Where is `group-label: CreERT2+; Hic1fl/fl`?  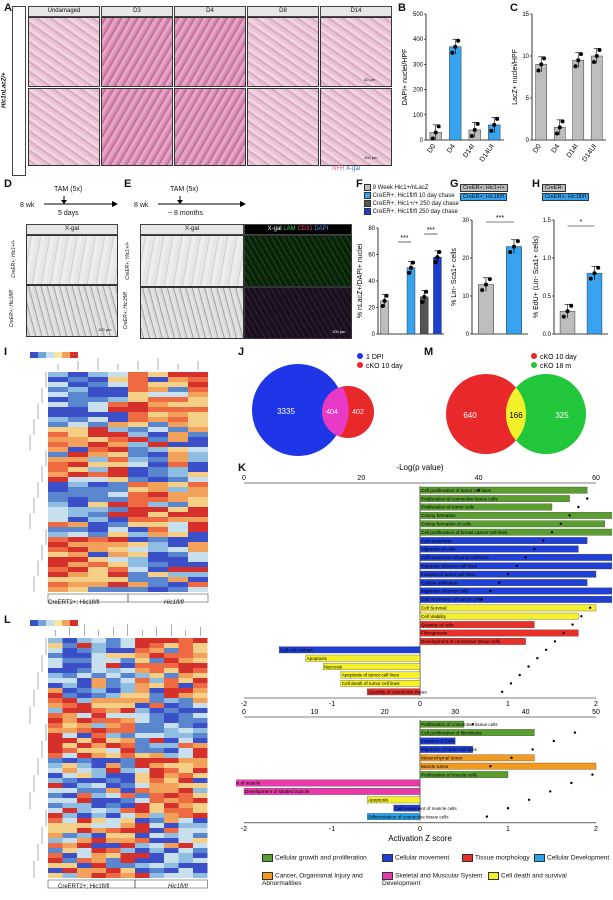 group-label: CreERT2+; Hic1fl/fl is located at coordinates (84, 887).